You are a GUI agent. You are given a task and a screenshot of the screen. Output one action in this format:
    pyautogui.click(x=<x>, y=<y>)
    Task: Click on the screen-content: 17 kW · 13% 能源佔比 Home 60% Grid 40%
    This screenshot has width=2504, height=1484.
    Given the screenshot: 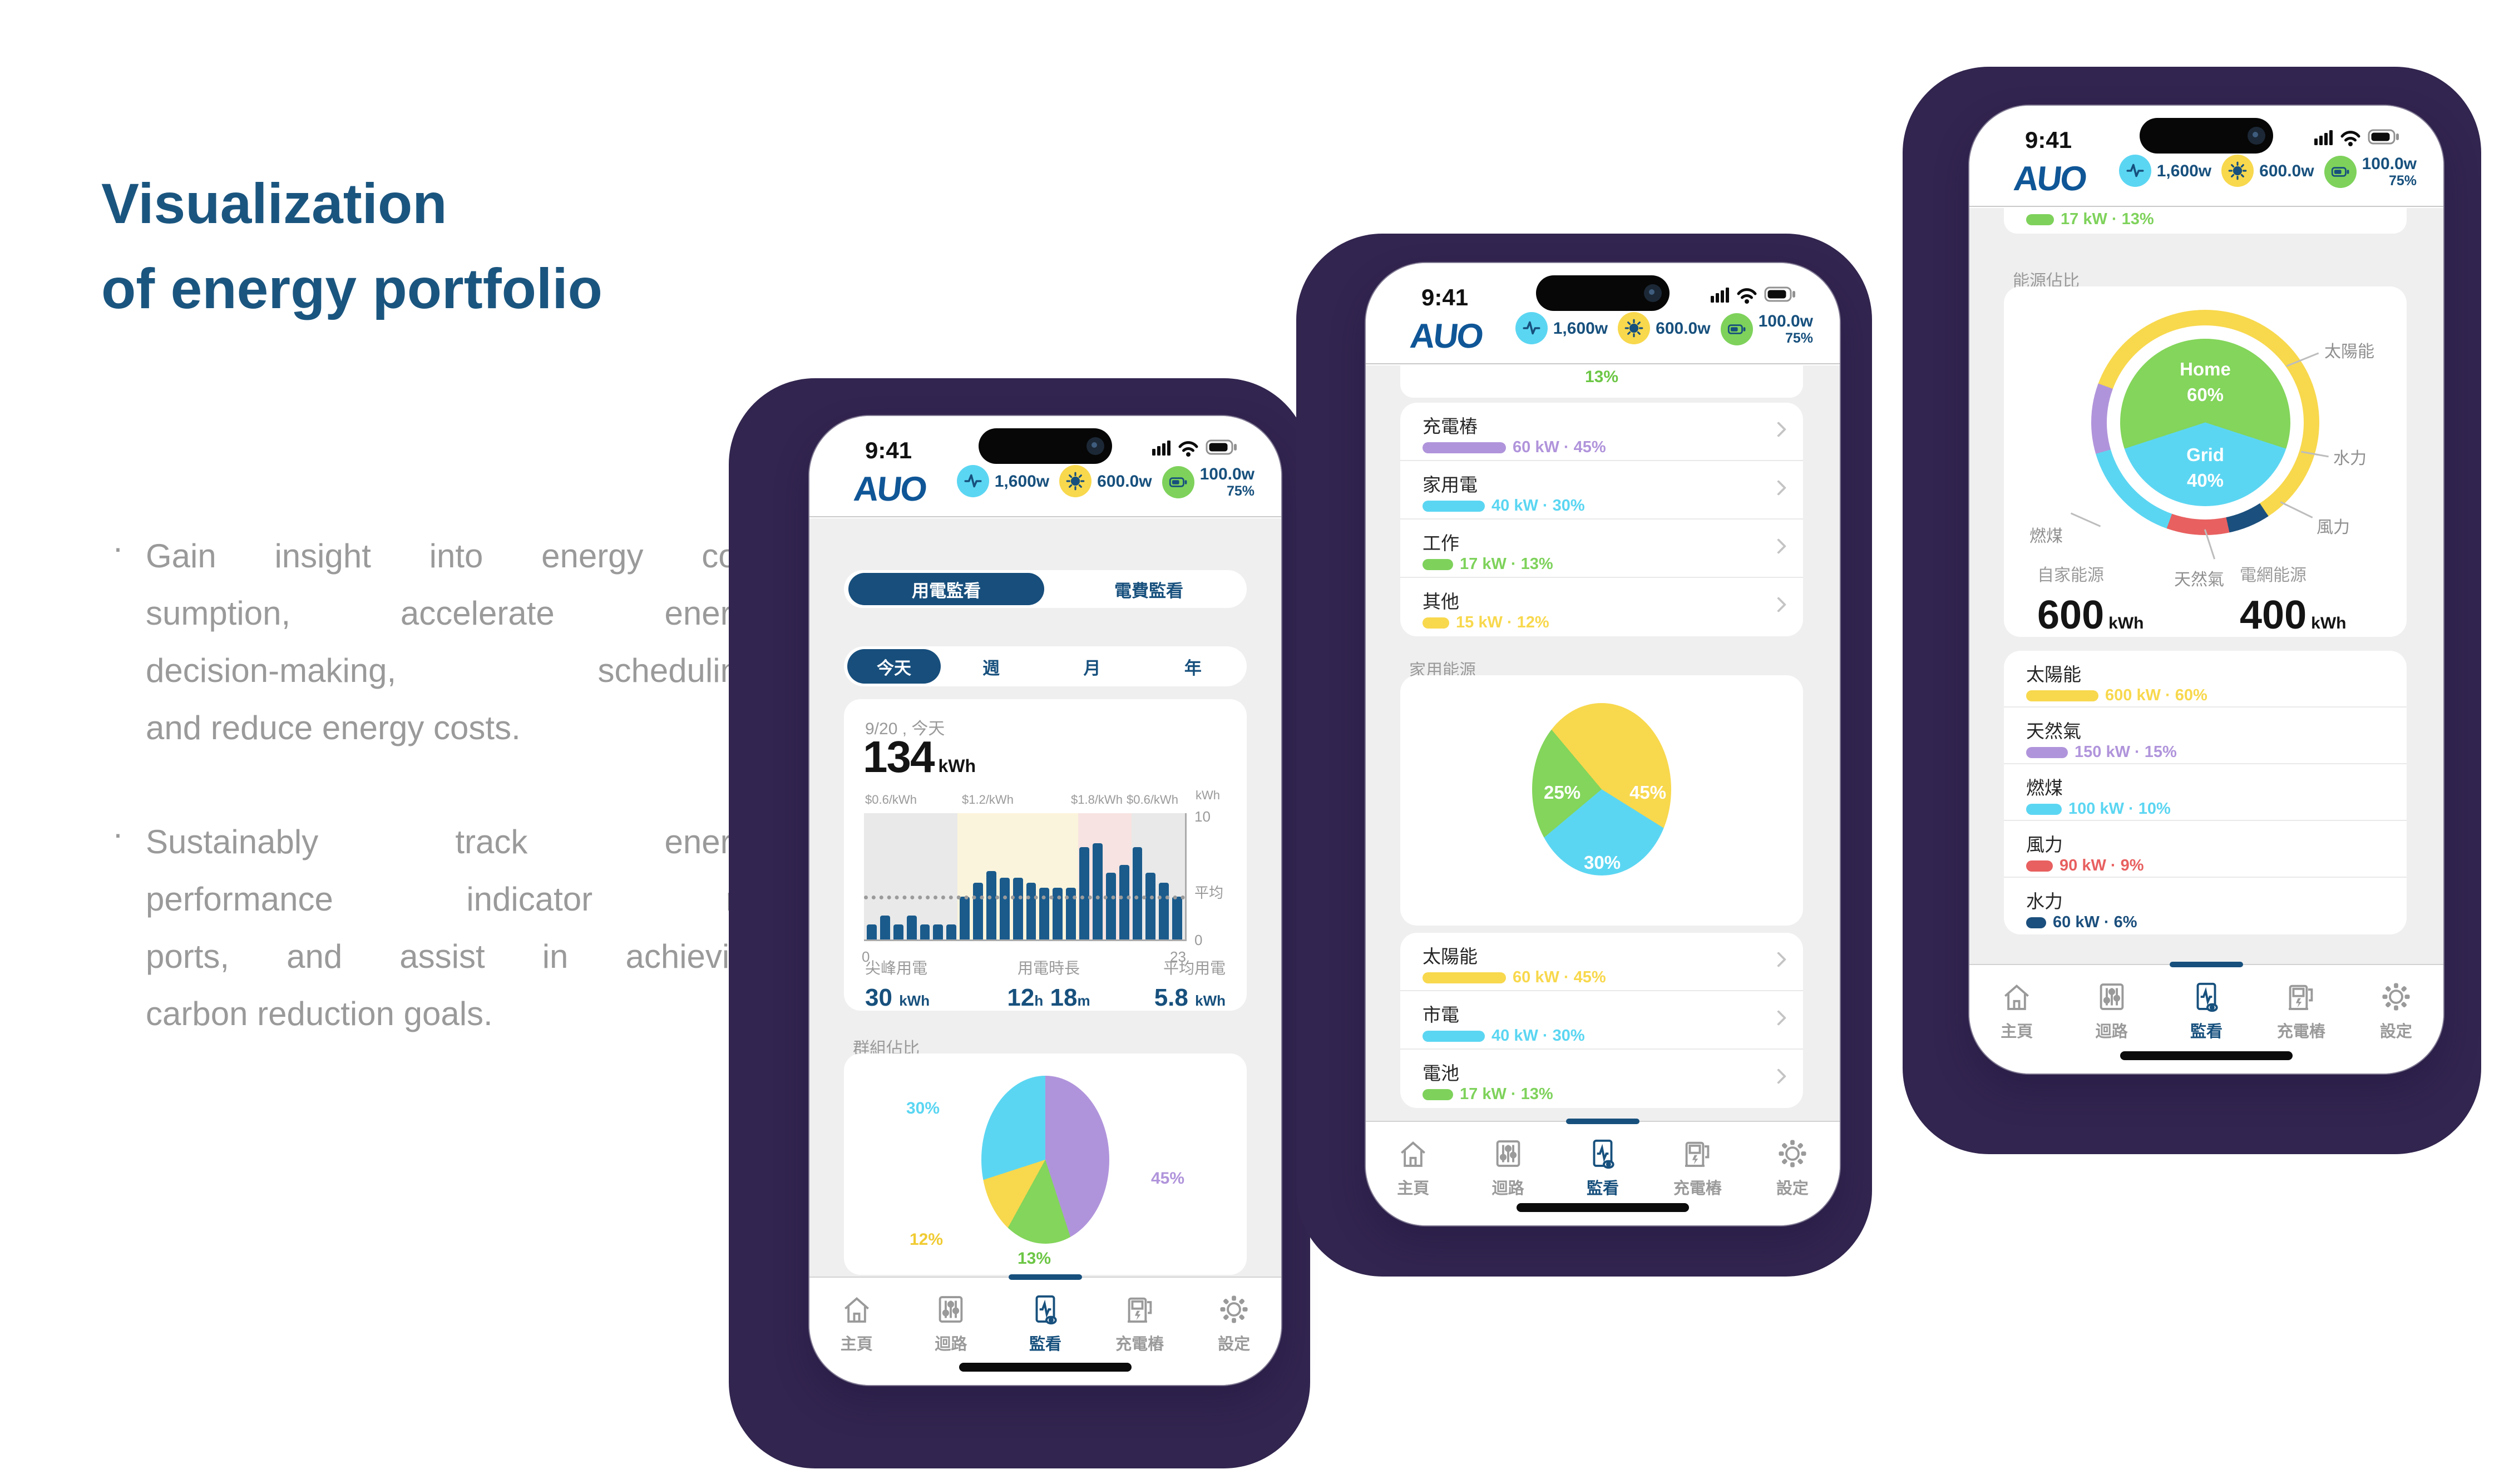 What is the action you would take?
    pyautogui.click(x=2206, y=586)
    